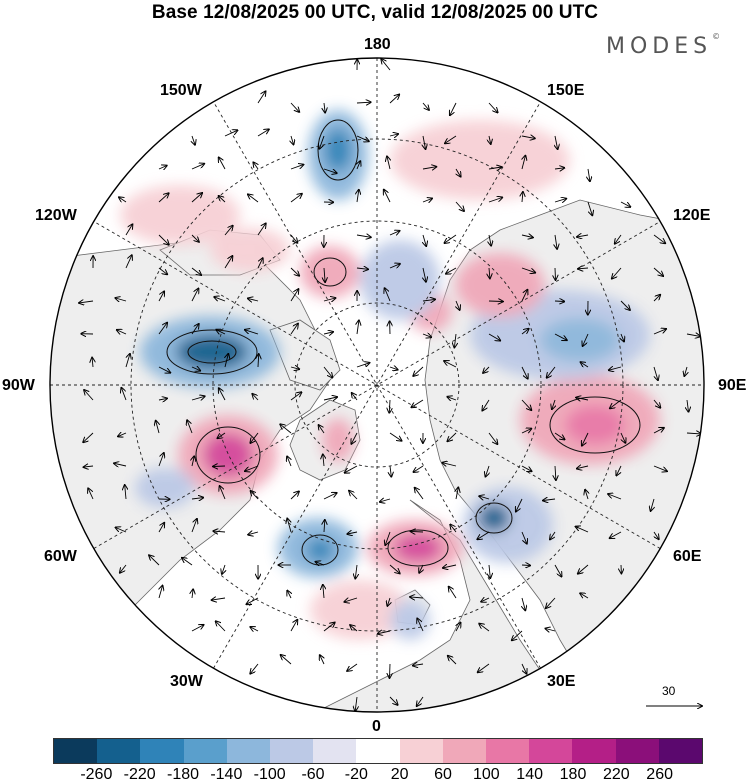 This screenshot has width=750, height=784. What do you see at coordinates (186, 682) in the screenshot?
I see `lon-label-30w: 30W` at bounding box center [186, 682].